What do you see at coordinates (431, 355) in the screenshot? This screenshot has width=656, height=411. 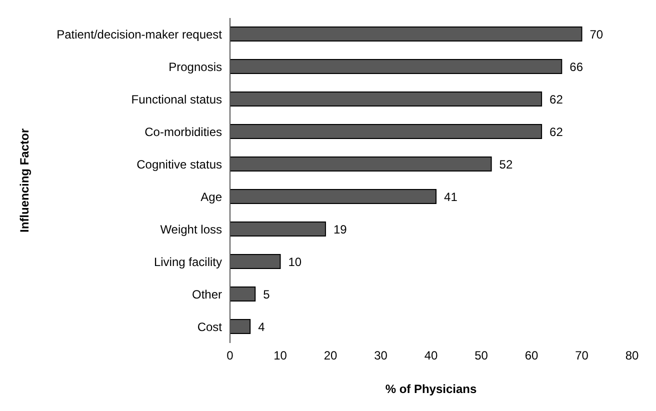 I see `x-tick-label: 40` at bounding box center [431, 355].